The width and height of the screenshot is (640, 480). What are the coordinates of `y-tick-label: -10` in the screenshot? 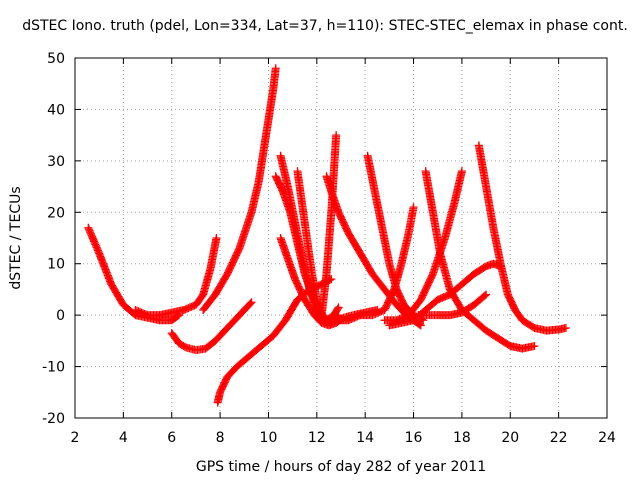 It's located at (53, 368).